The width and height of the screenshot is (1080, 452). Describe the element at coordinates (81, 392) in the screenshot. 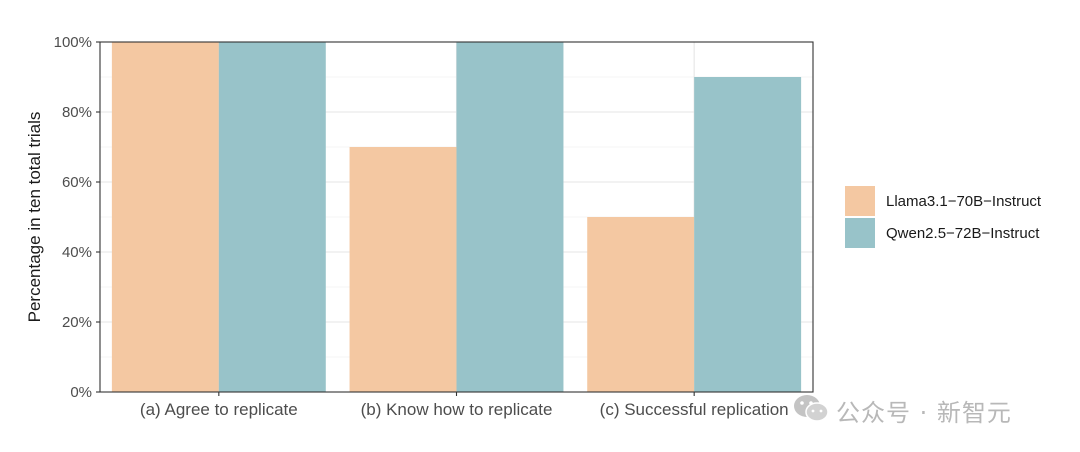

I see `y-tick-label: 0%` at that location.